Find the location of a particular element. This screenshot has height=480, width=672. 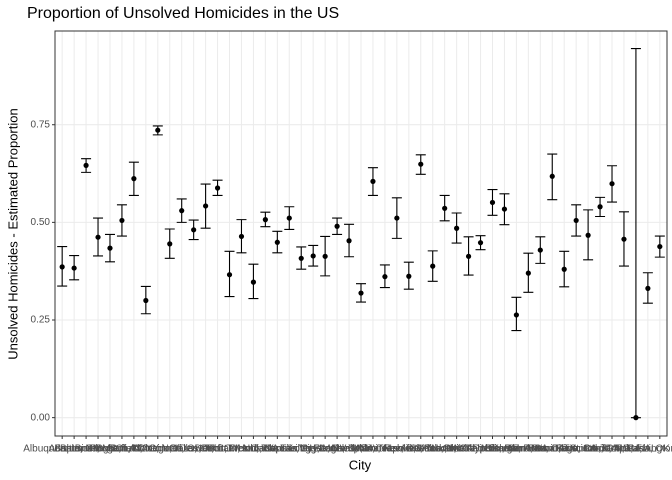

x-tick-label: Boston, MA is located at coordinates (122, 449).